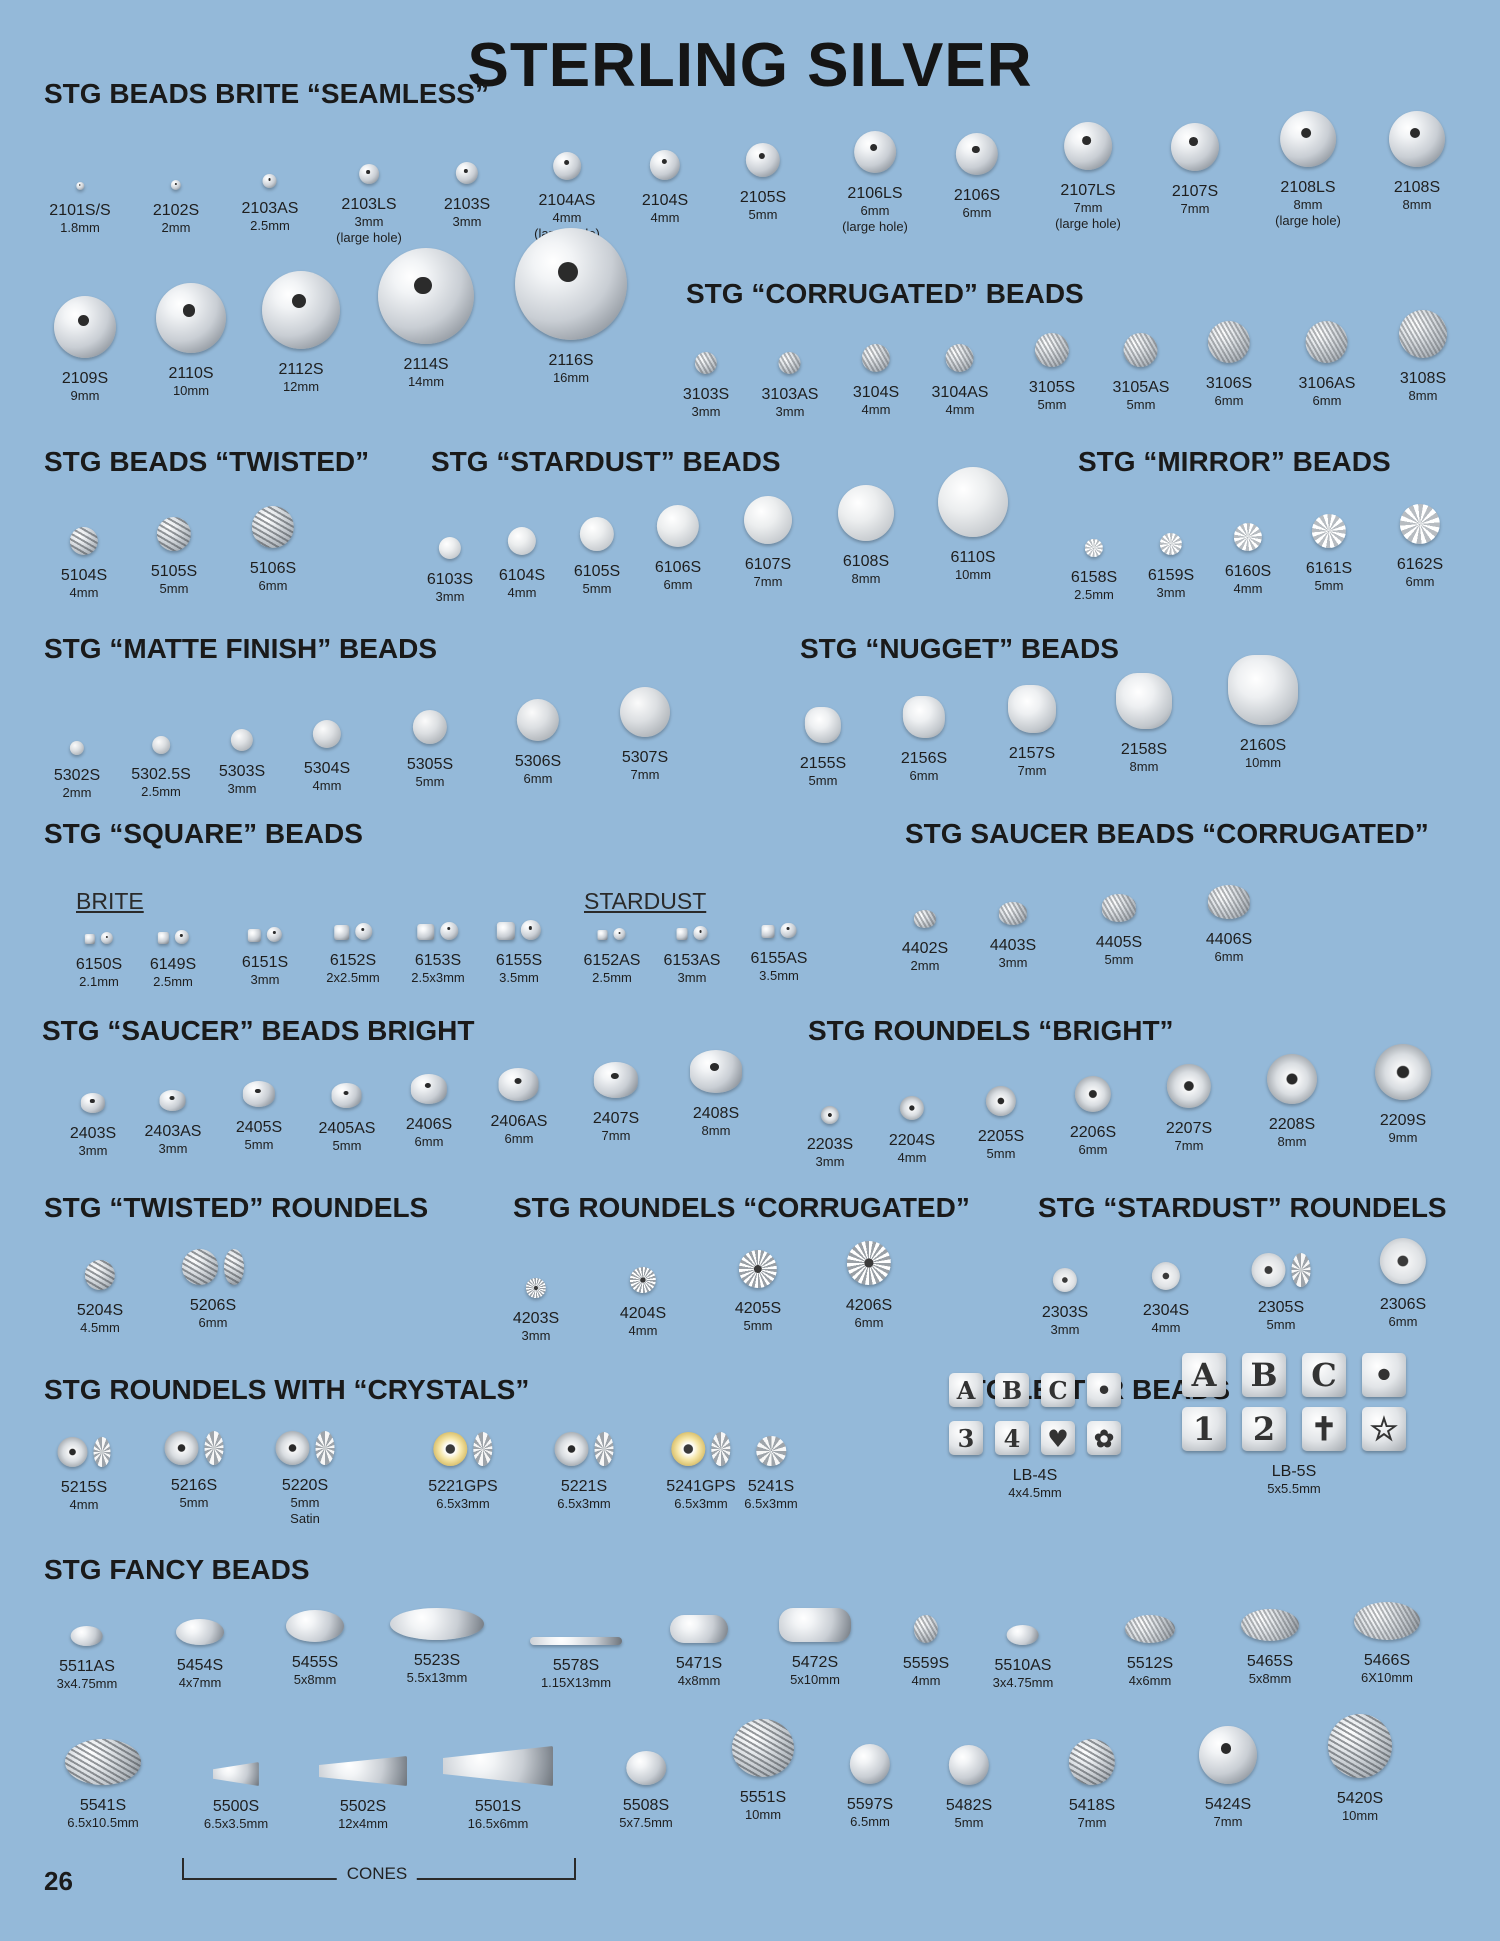 Image resolution: width=1500 pixels, height=1941 pixels. I want to click on product-item: 2108S 8mm, so click(1417, 162).